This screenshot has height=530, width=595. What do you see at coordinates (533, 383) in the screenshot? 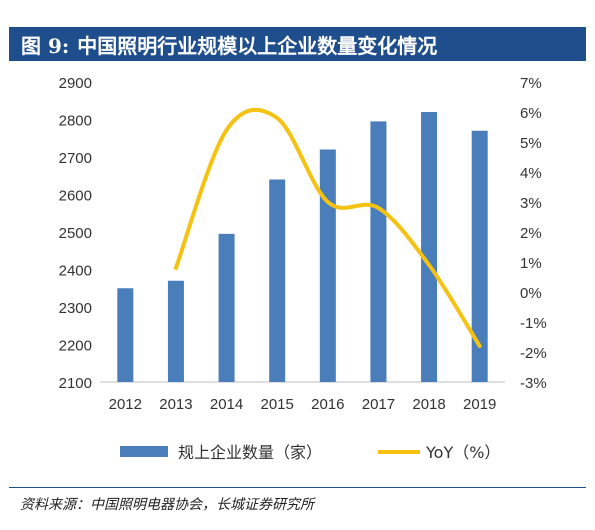
I see `y-right-tick-label: -3%` at bounding box center [533, 383].